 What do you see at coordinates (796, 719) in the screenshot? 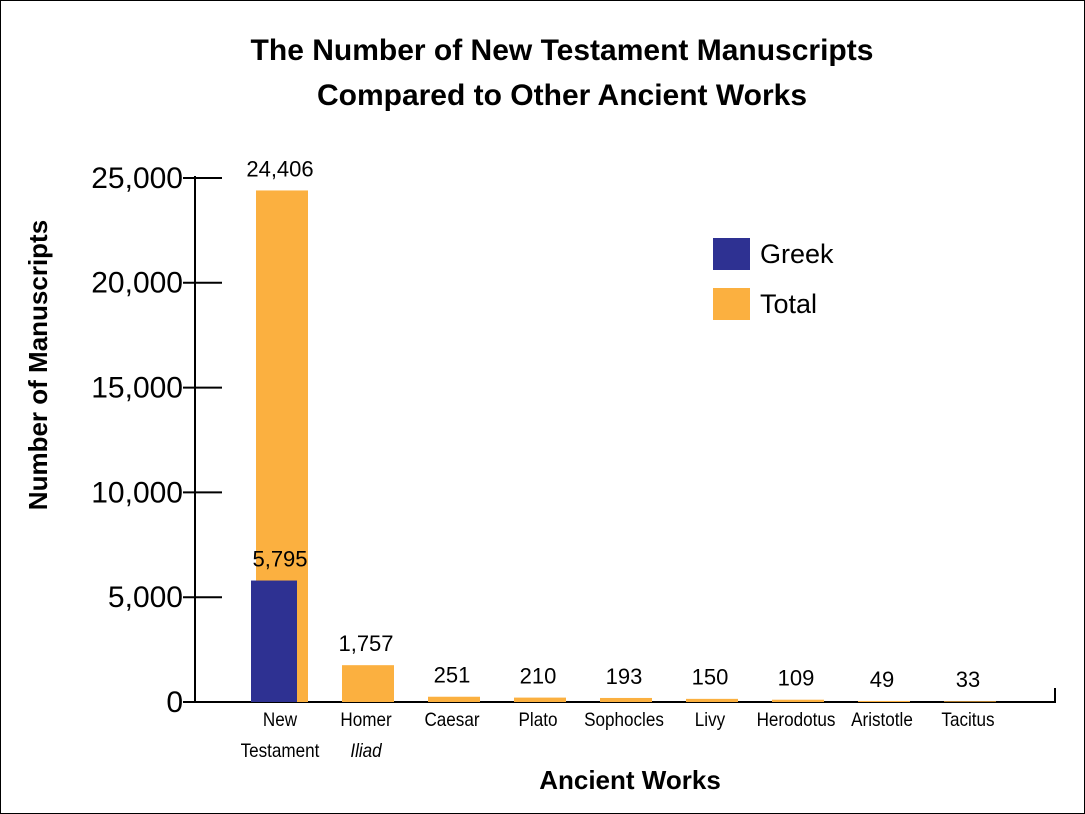
I see `x-tick-label: Herodotus` at bounding box center [796, 719].